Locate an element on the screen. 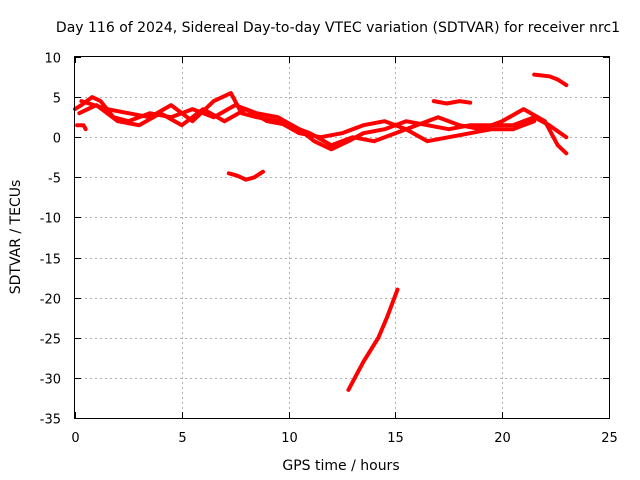  y-tick-label: 0 is located at coordinates (57, 139).